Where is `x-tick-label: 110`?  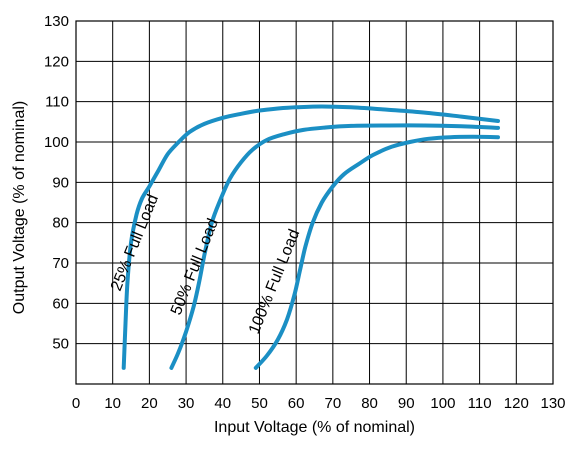 x-tick-label: 110 is located at coordinates (480, 403).